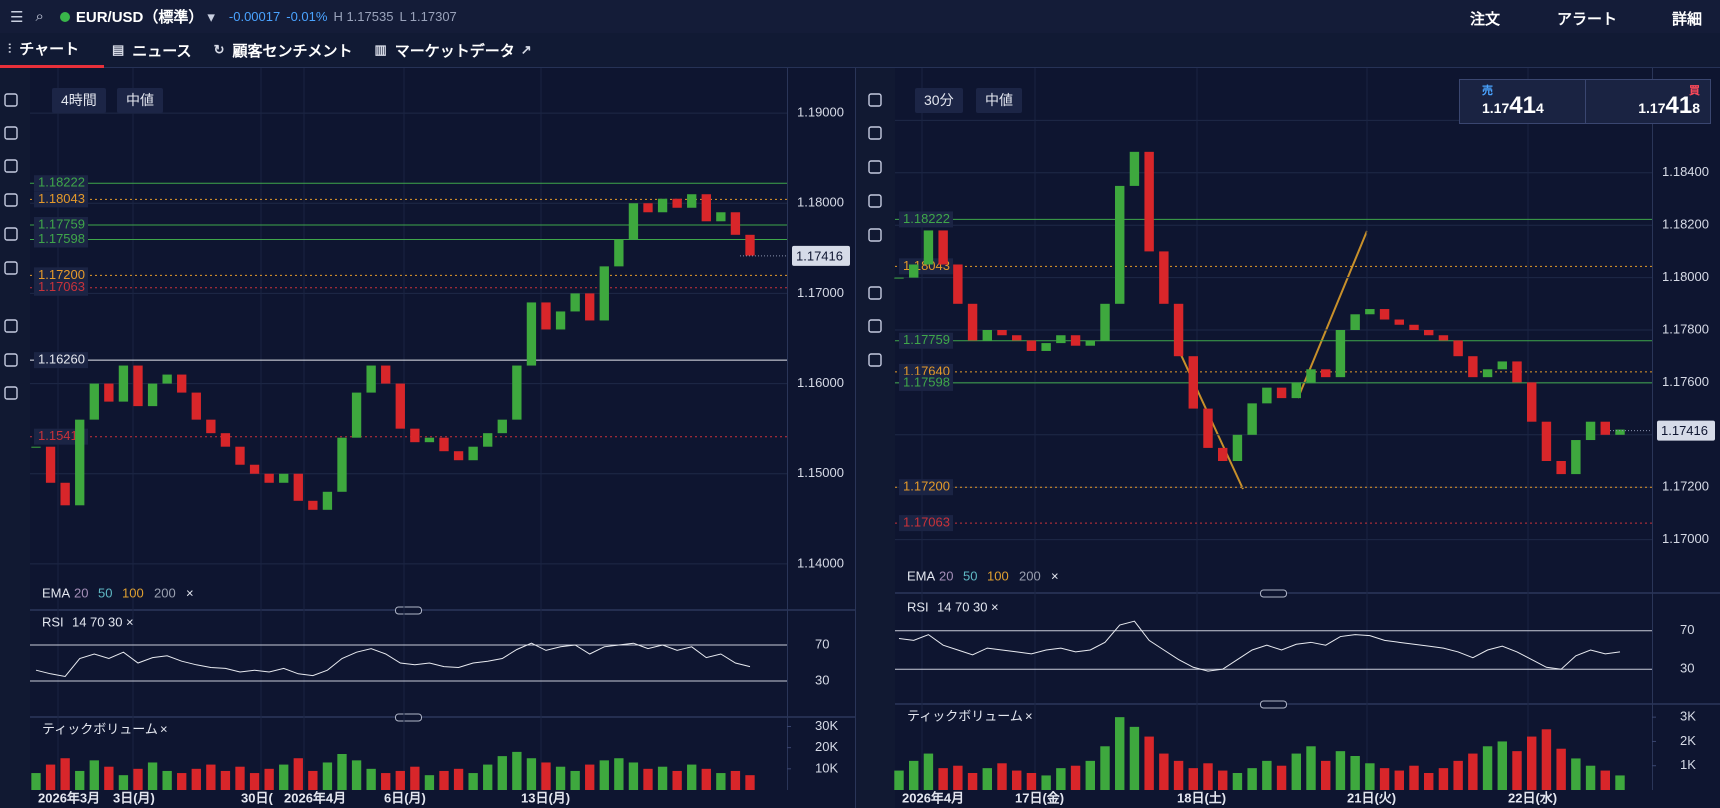 This screenshot has width=1720, height=808. I want to click on price-line-label: 1.17063, so click(926, 522).